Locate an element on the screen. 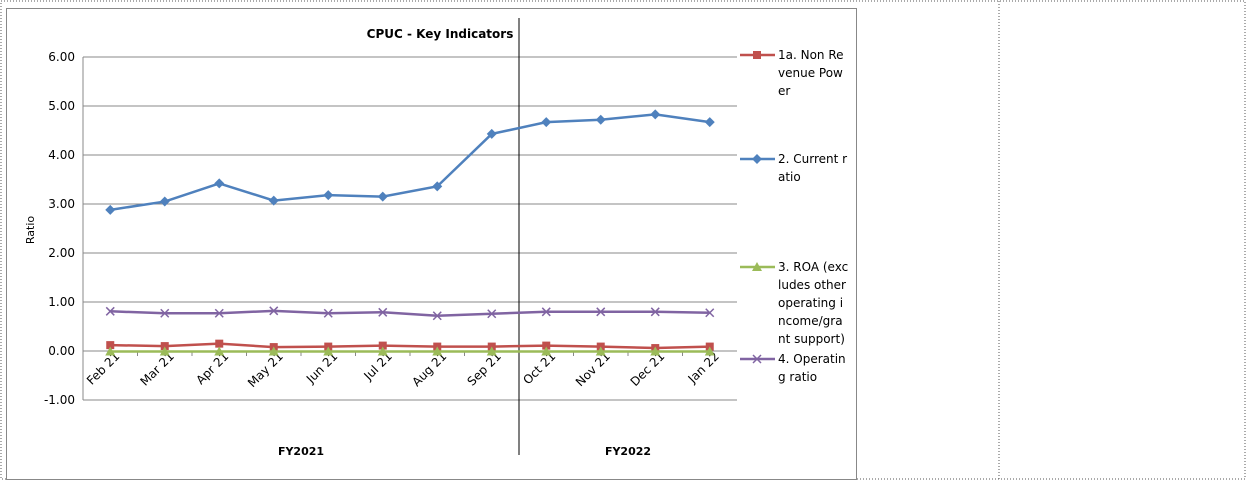  y-tick-label: 6.00 is located at coordinates (61, 57).